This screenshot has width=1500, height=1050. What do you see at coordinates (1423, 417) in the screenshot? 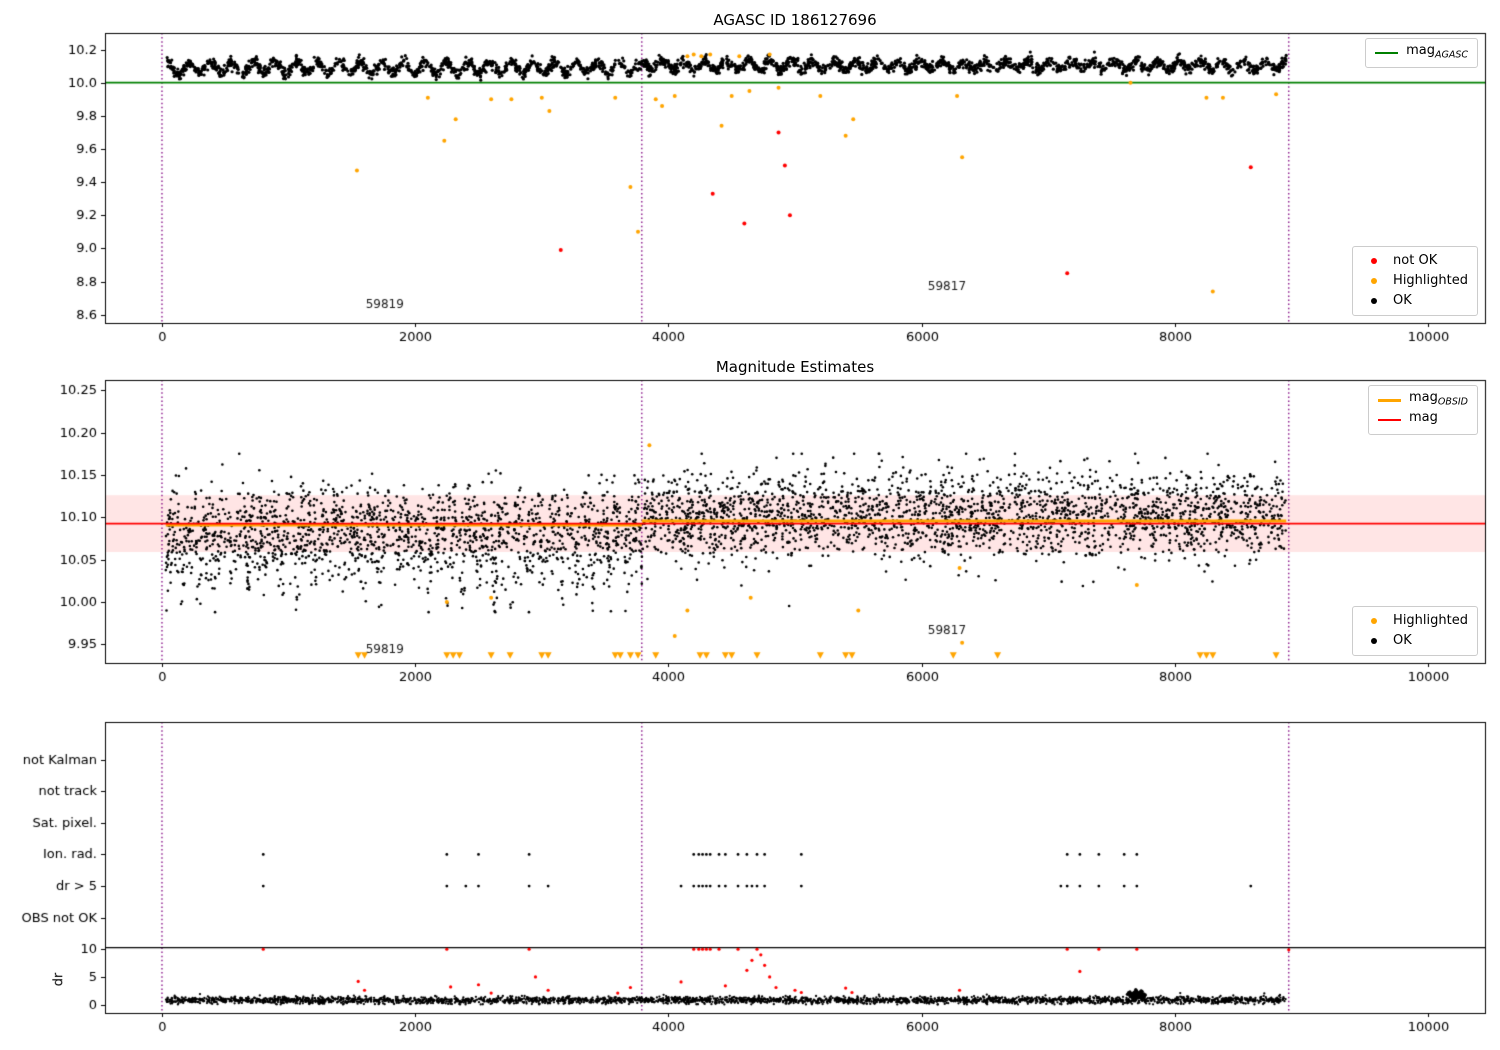
I see `legend-label-mag: mag` at bounding box center [1423, 417].